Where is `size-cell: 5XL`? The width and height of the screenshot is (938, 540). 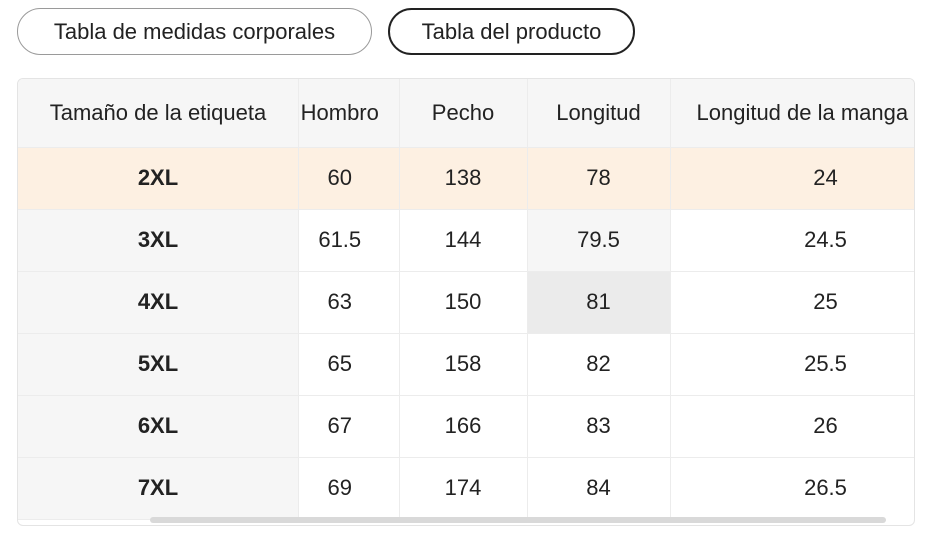 size-cell: 5XL is located at coordinates (158, 364).